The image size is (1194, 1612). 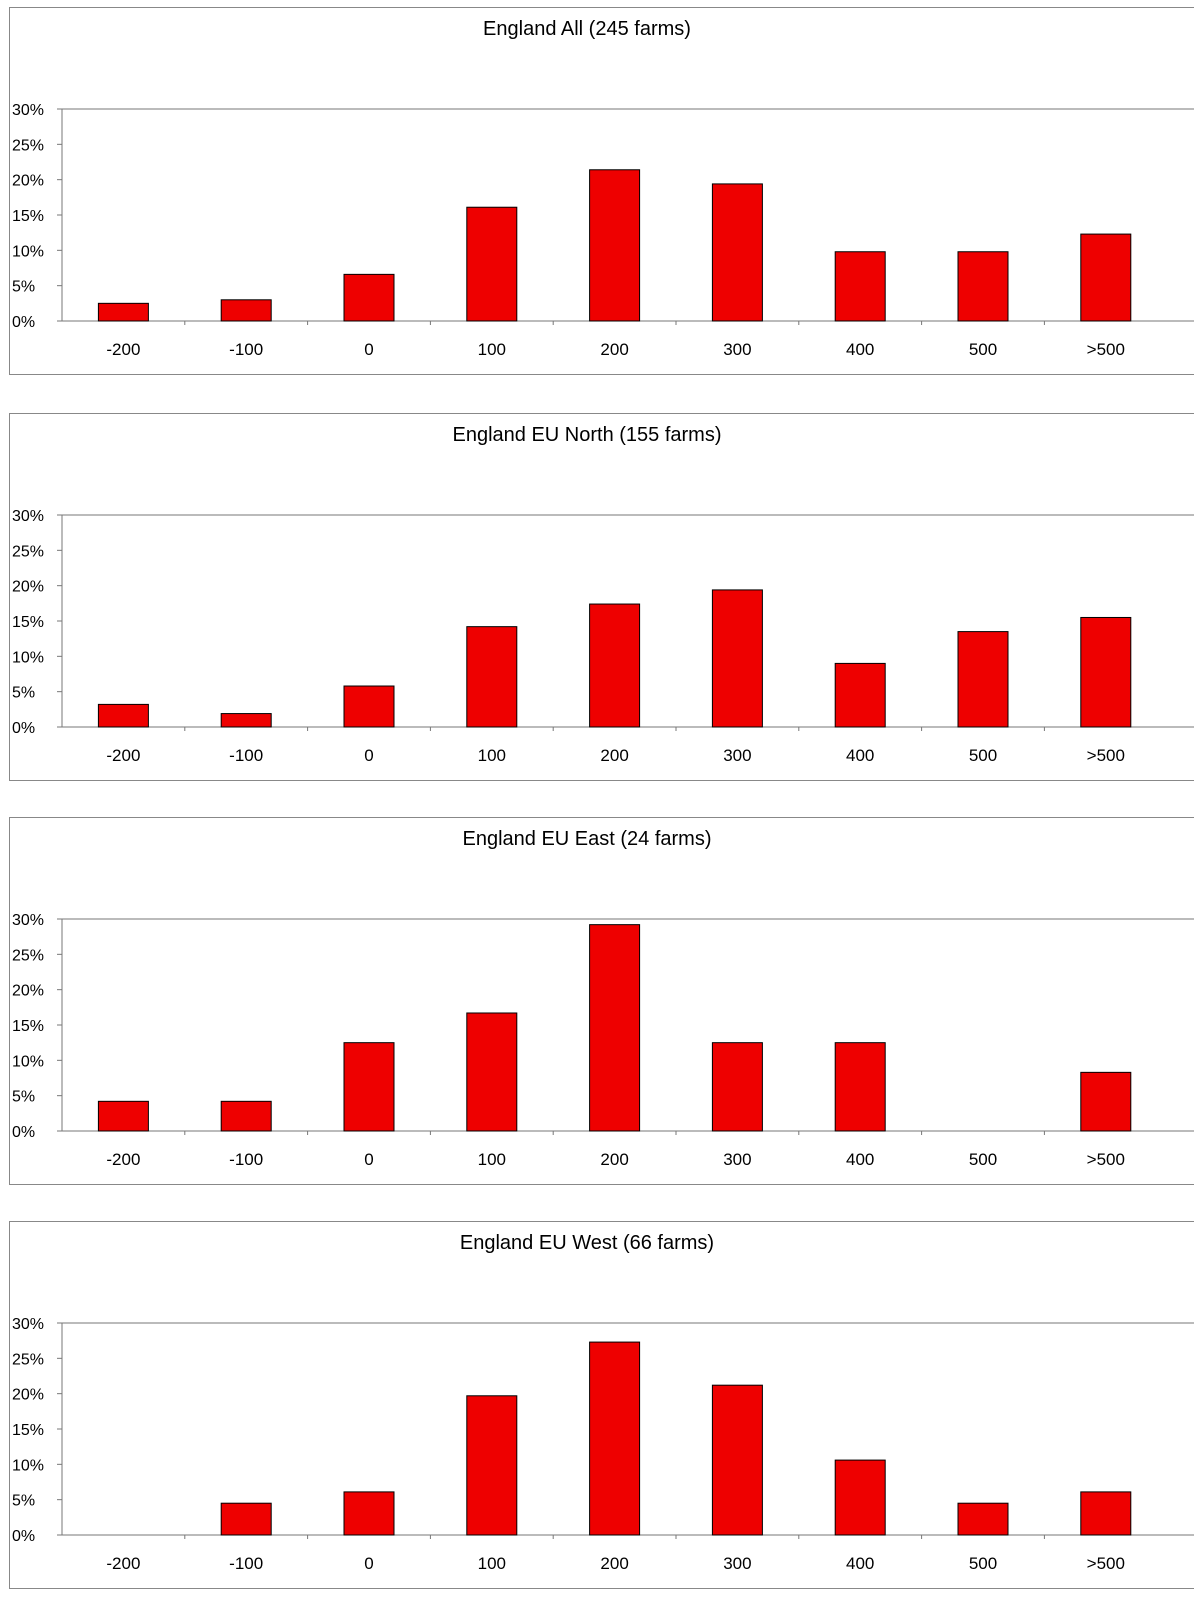 What do you see at coordinates (587, 29) in the screenshot?
I see `chart-title: England All (245 farms)` at bounding box center [587, 29].